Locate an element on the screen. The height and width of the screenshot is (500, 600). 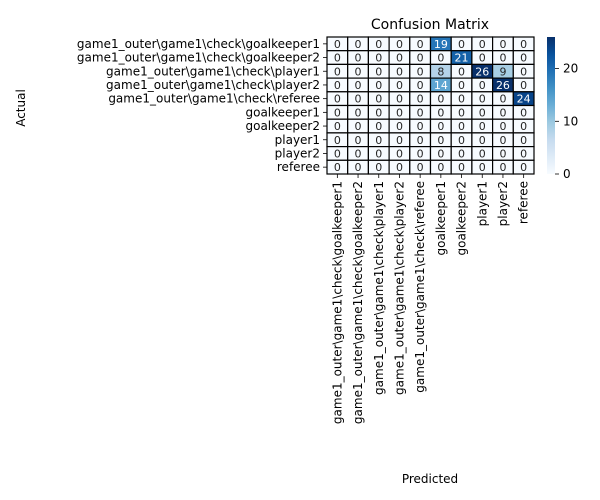
row-tick-label: goalkeeper2 is located at coordinates (282, 126).